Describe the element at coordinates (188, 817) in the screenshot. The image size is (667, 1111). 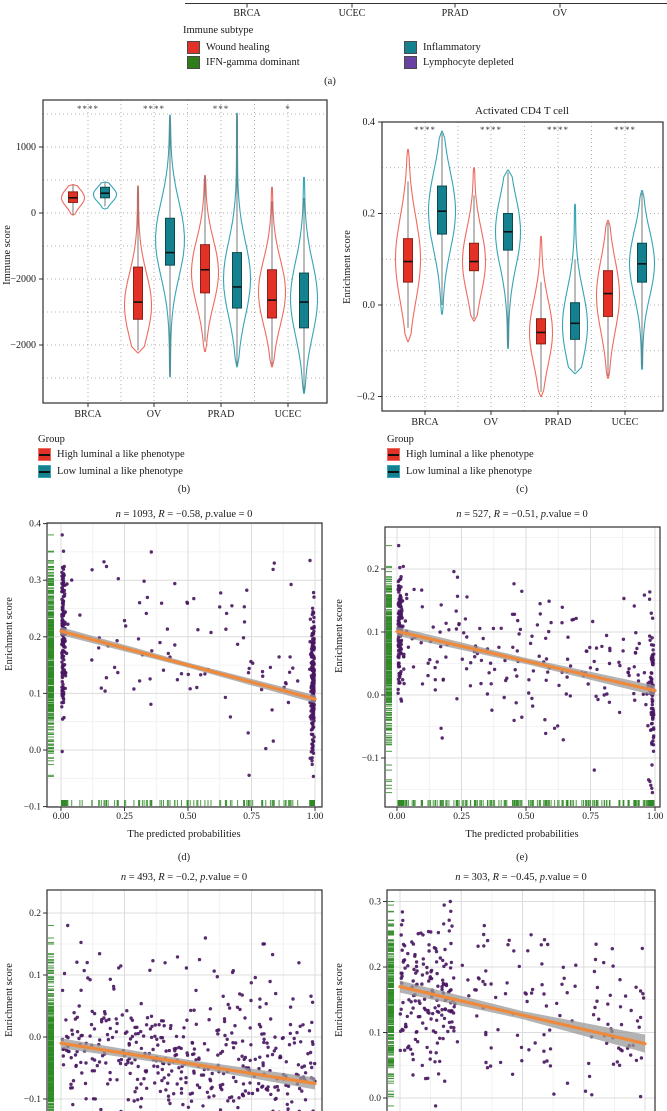
I see `x-axis-tick-label: 0.50` at that location.